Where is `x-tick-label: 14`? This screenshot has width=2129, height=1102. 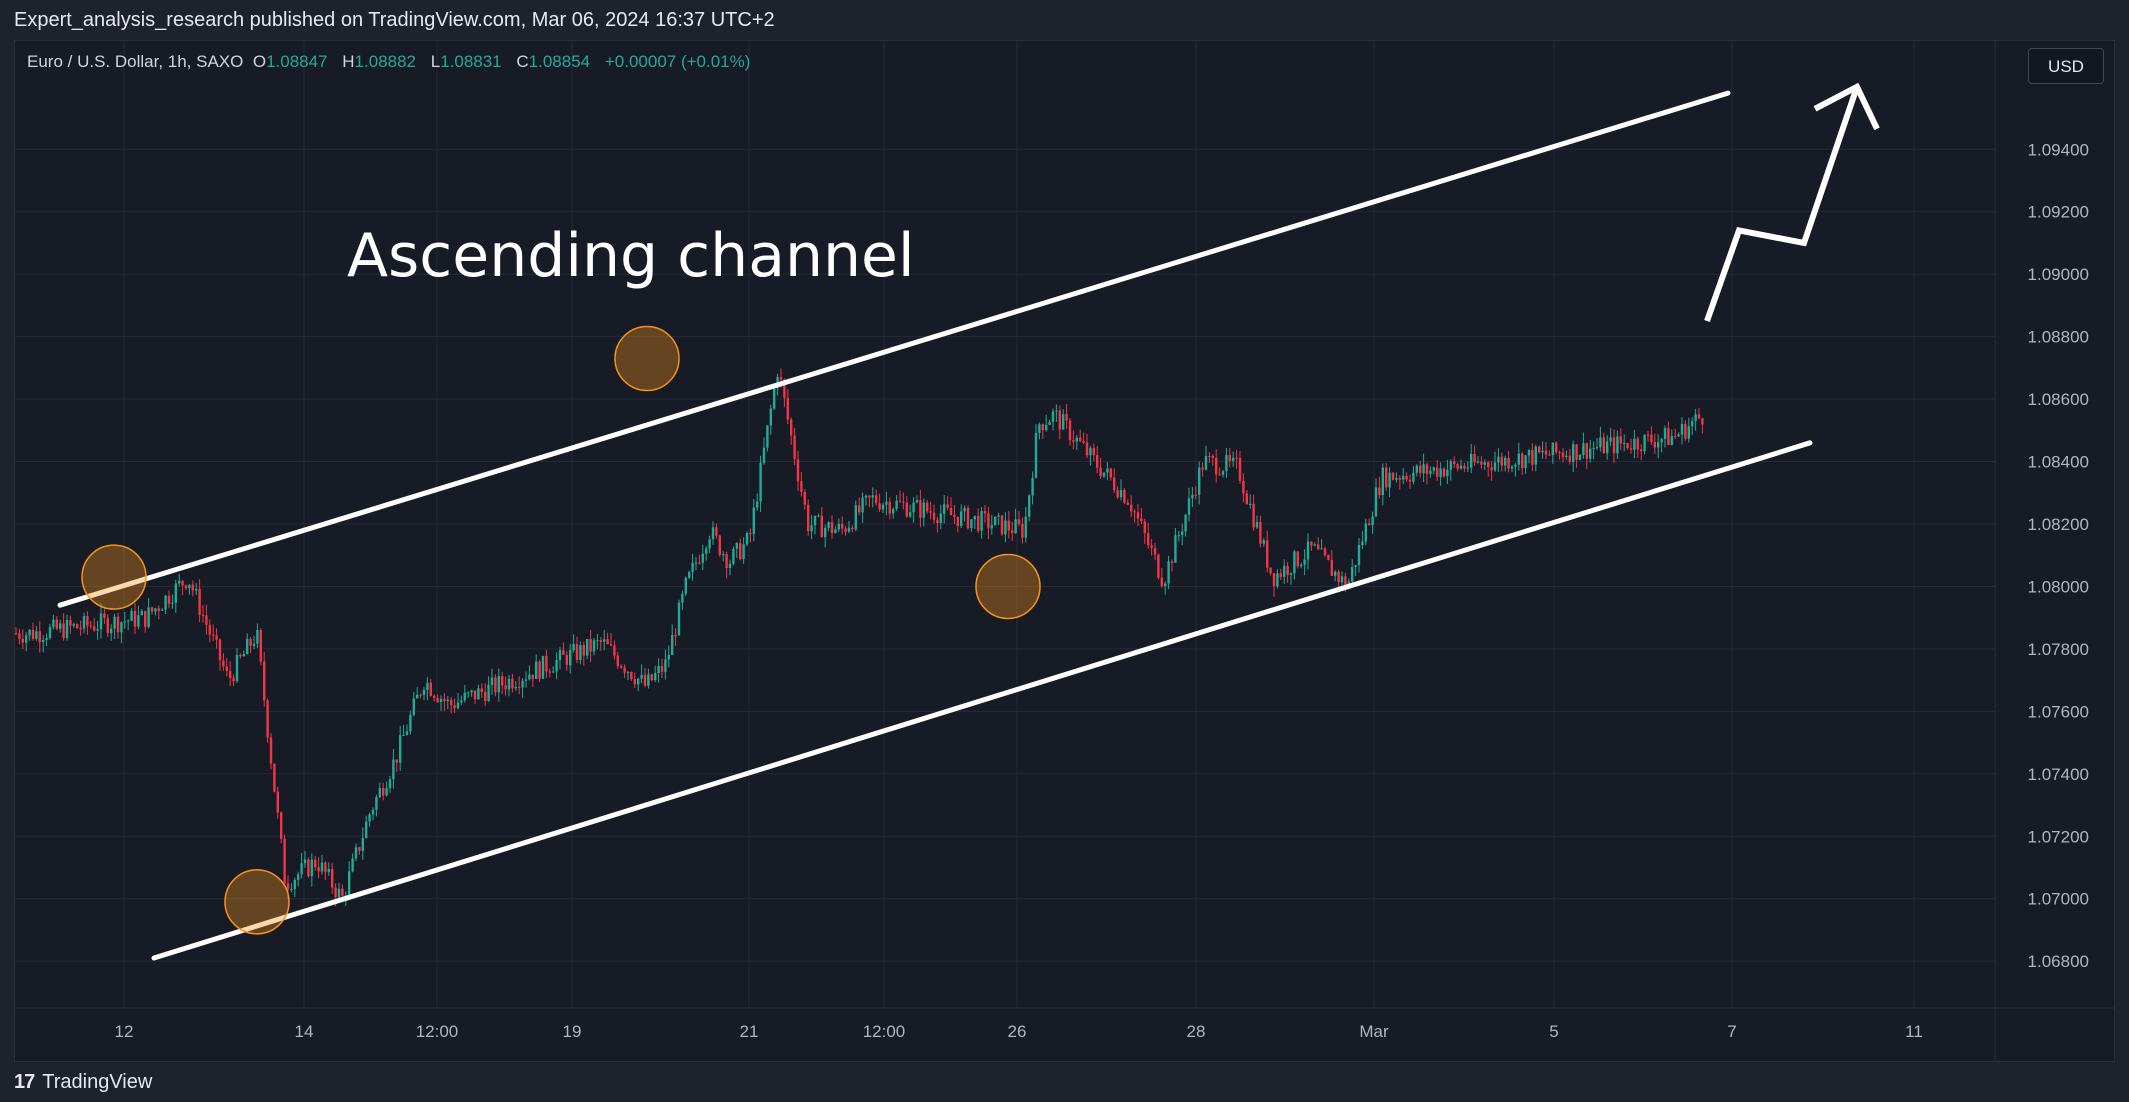
x-tick-label: 14 is located at coordinates (304, 1031).